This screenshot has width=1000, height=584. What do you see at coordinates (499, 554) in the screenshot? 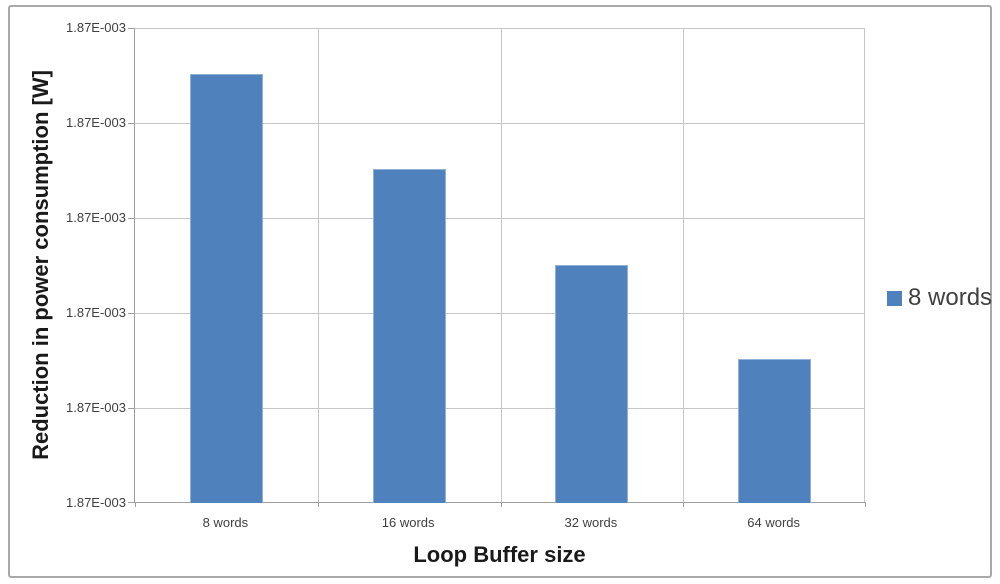
I see `x-axis-title: Loop Buffer size` at bounding box center [499, 554].